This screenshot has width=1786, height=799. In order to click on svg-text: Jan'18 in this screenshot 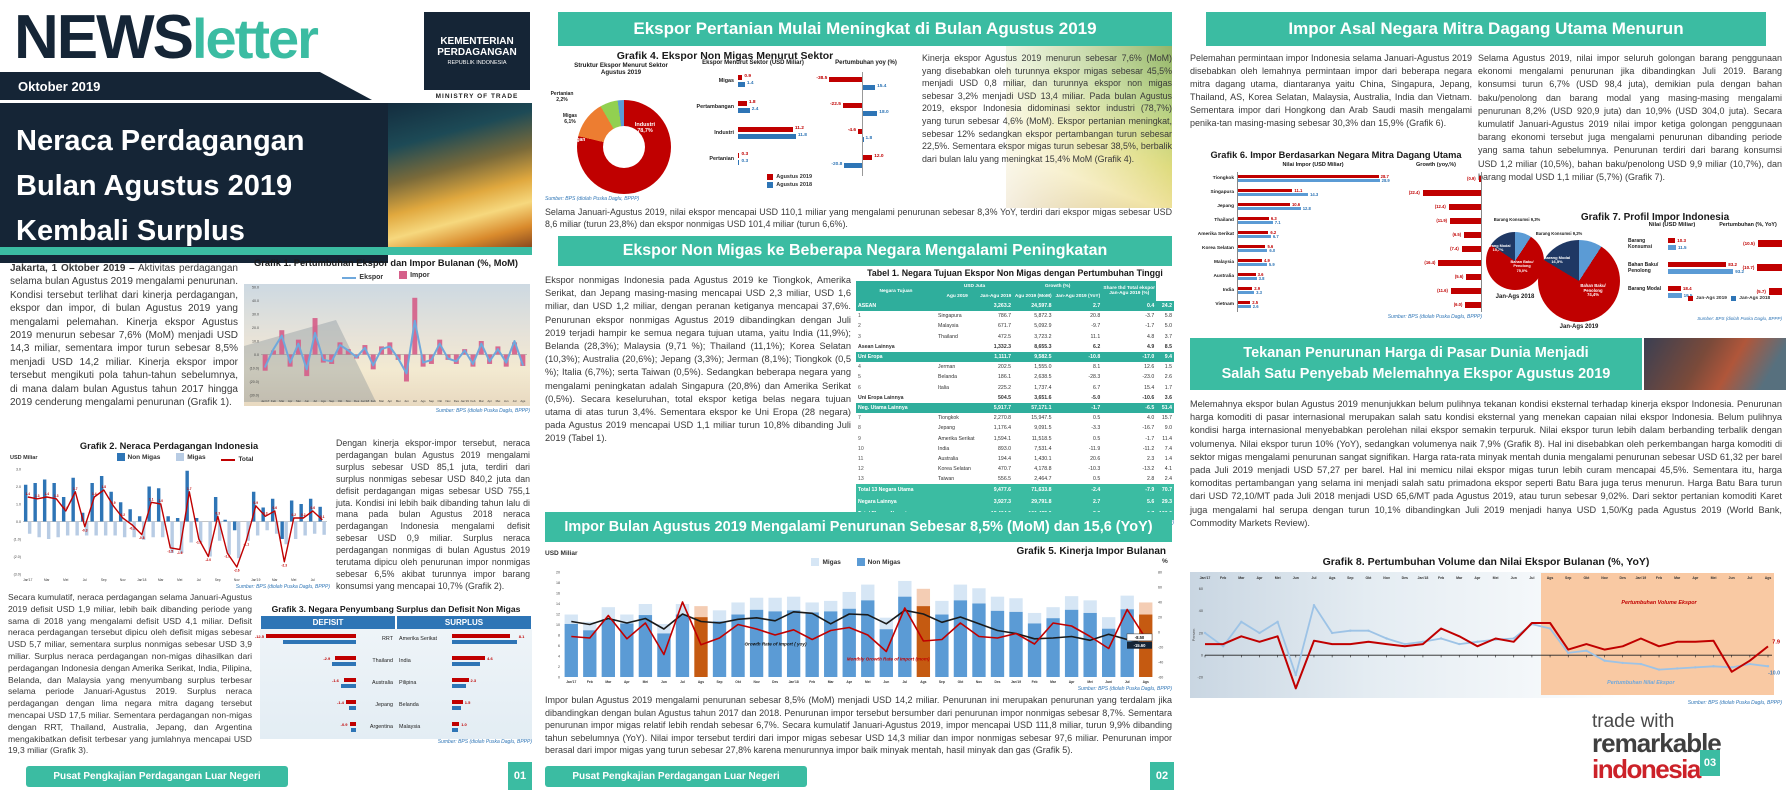, I will do `click(365, 401)`.